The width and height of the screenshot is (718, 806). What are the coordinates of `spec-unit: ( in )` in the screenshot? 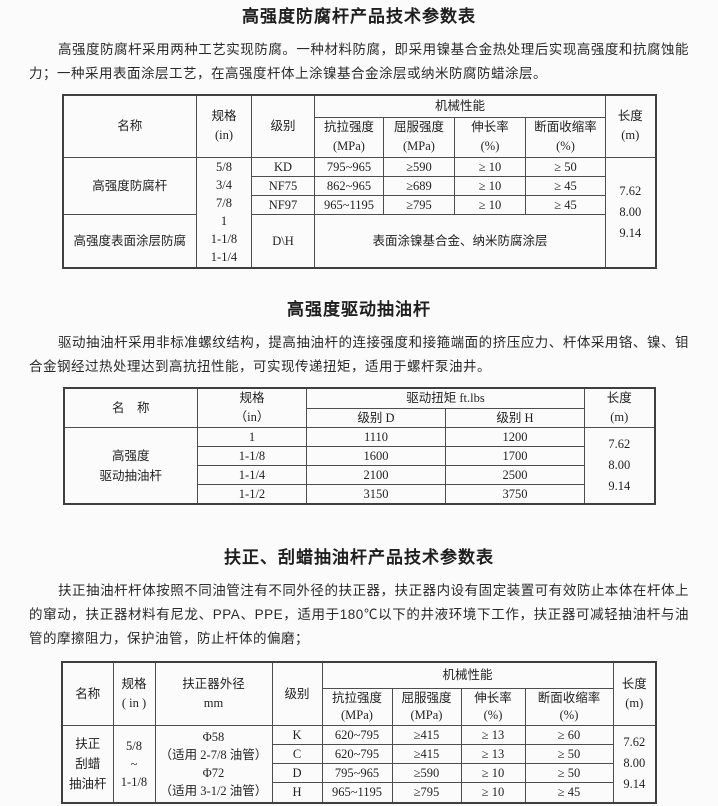 It's located at (134, 702).